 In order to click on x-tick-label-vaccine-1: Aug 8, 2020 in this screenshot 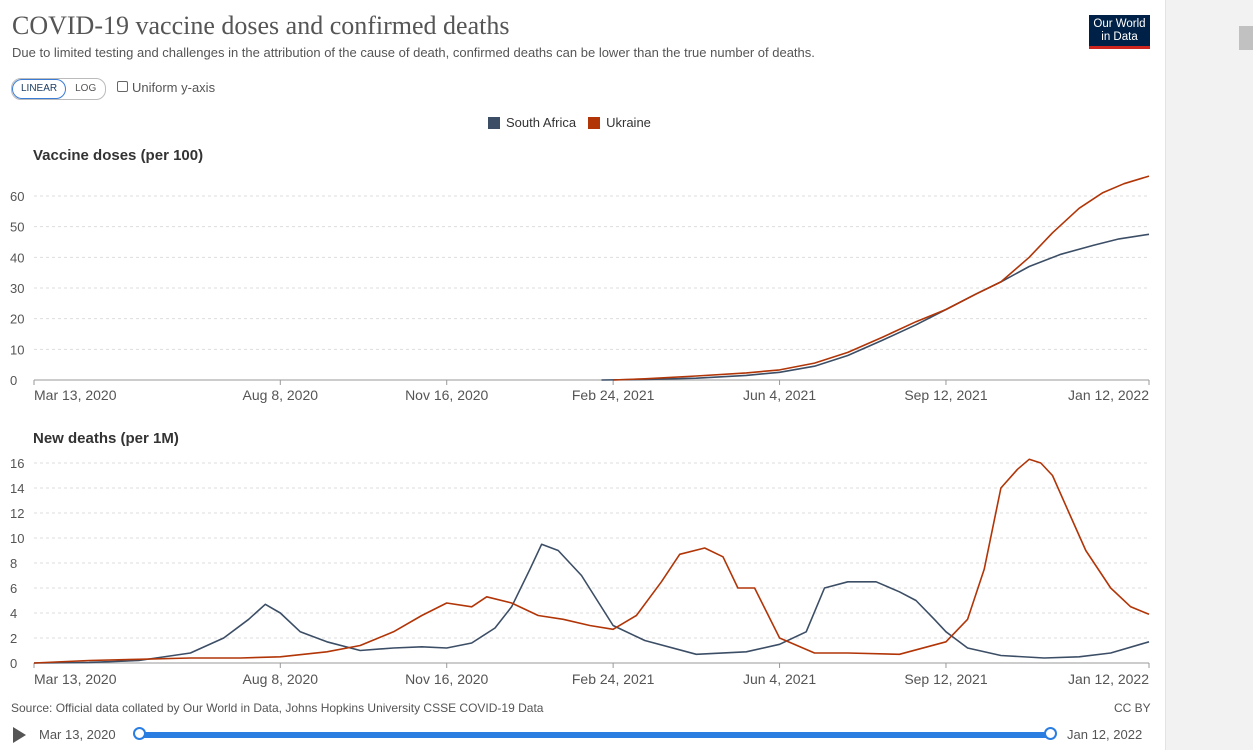, I will do `click(281, 395)`.